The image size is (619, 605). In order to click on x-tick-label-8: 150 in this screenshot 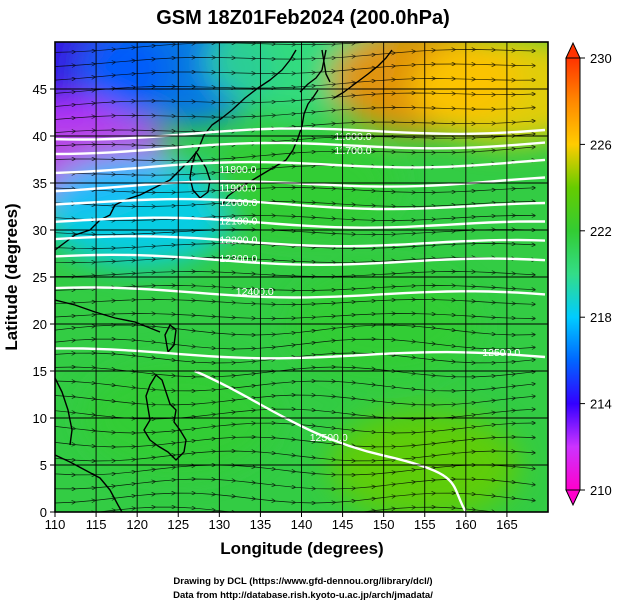, I will do `click(384, 524)`.